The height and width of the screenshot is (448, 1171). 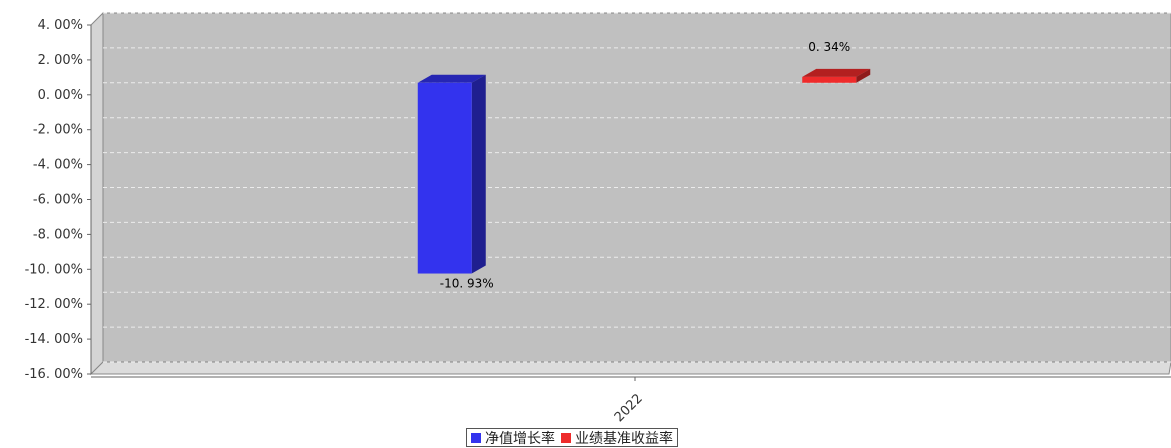 I want to click on bar-benchmark, so click(x=829, y=79).